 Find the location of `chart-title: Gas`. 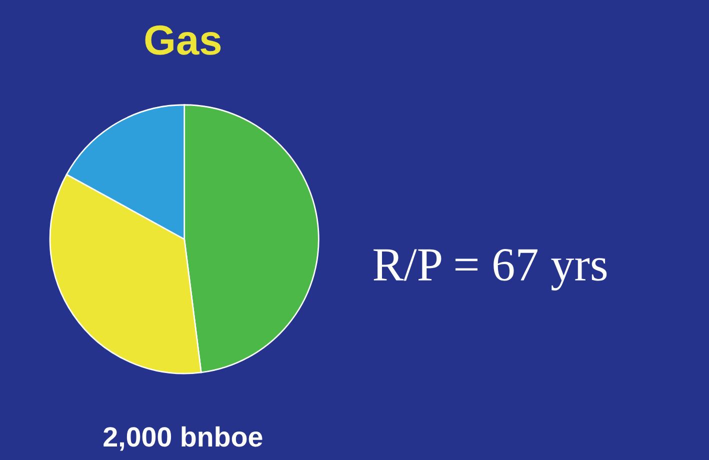

chart-title: Gas is located at coordinates (183, 40).